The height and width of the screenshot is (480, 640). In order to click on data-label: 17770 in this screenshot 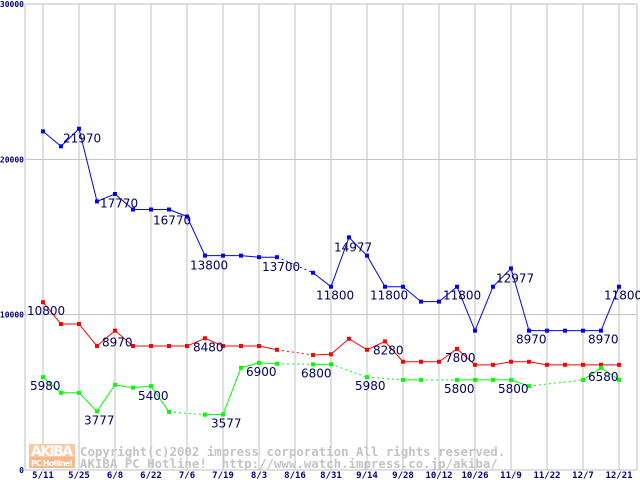, I will do `click(119, 203)`.